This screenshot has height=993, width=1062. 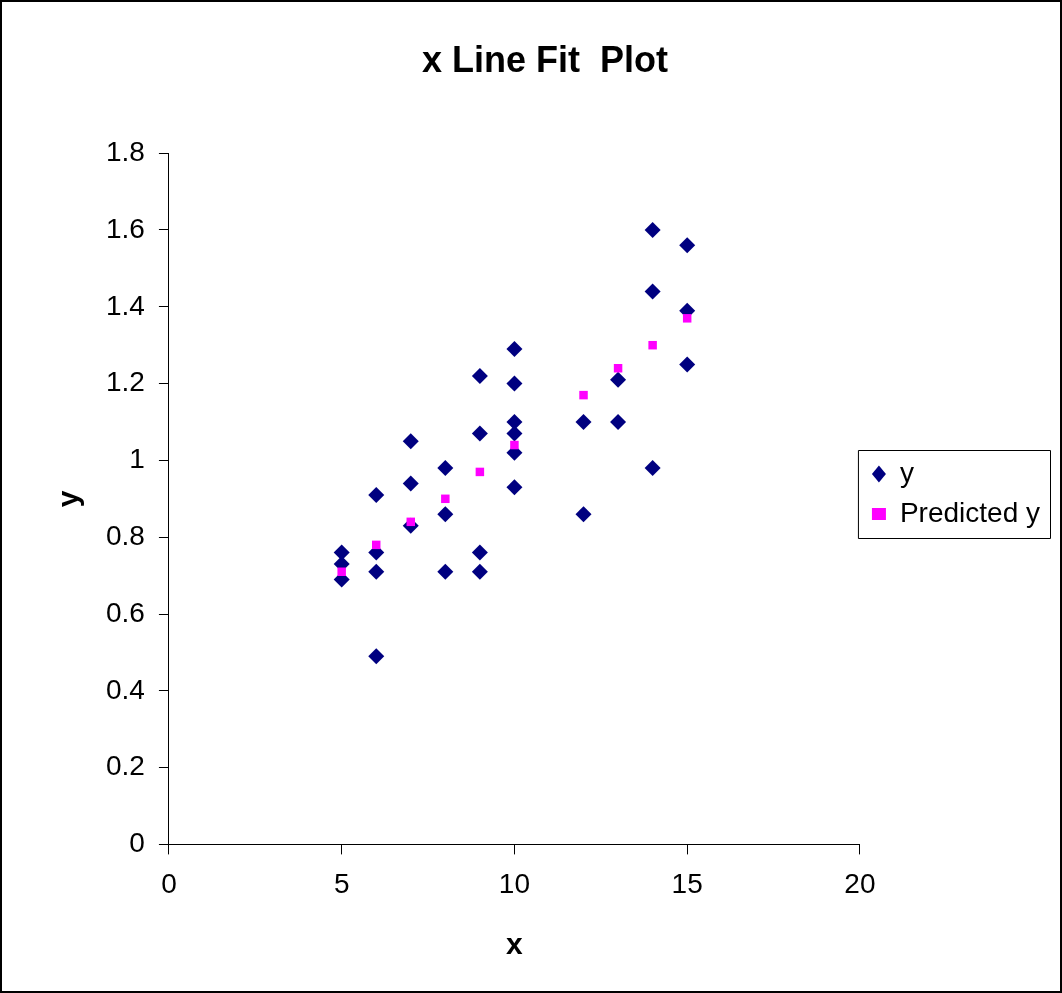 I want to click on y-tick-label: 0, so click(x=137, y=843).